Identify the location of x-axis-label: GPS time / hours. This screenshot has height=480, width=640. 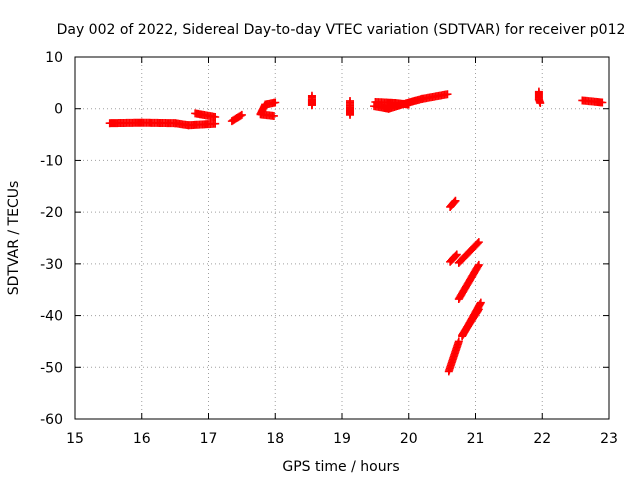
(340, 467).